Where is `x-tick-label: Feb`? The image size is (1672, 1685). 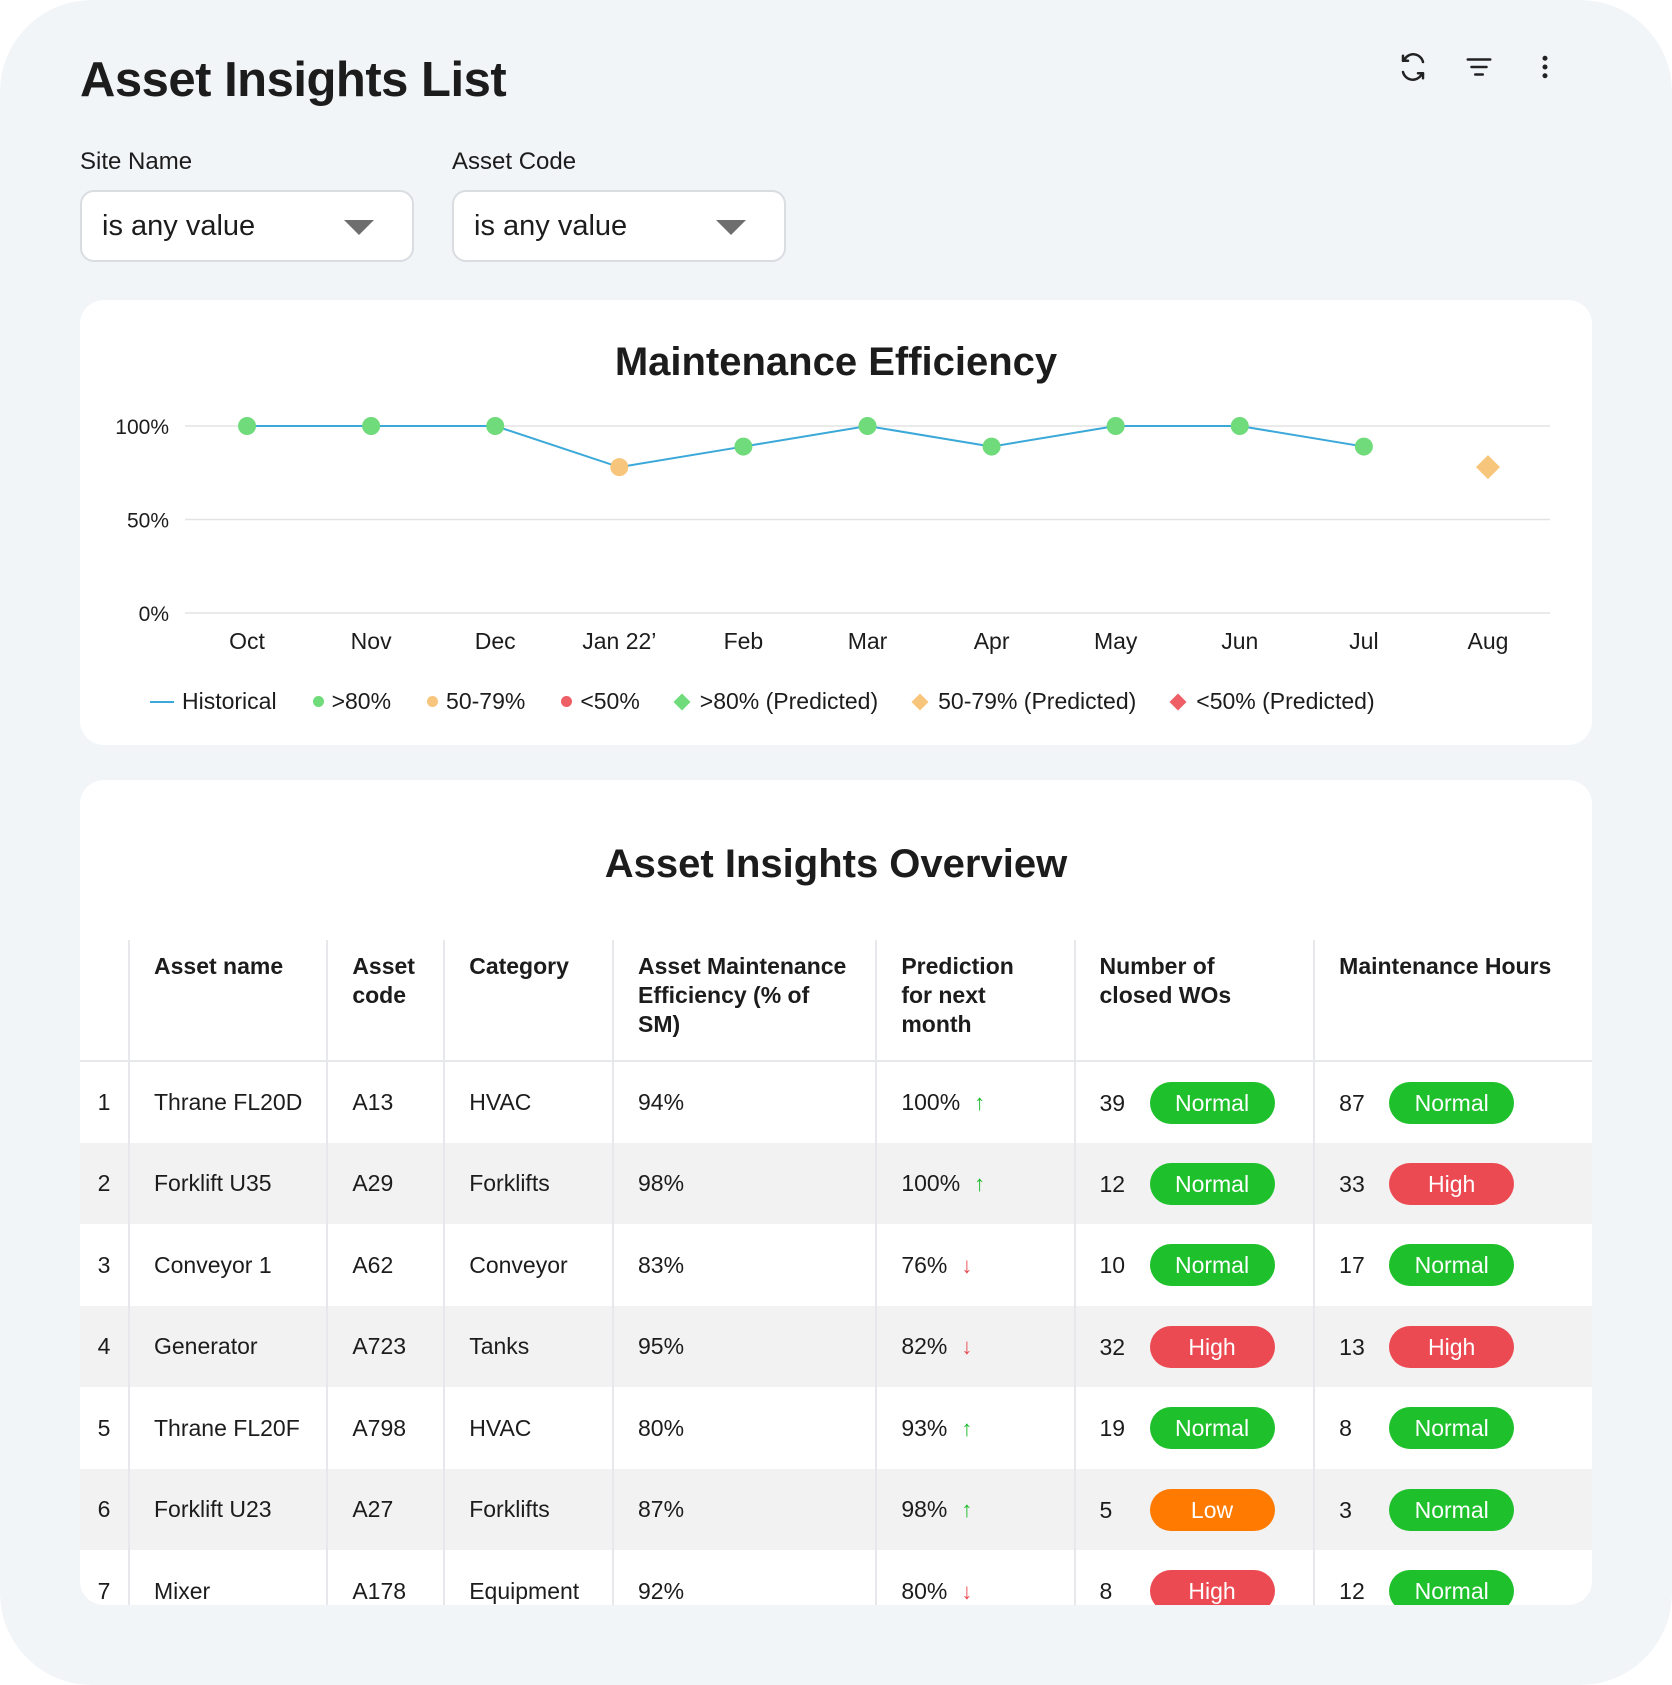
x-tick-label: Feb is located at coordinates (744, 641).